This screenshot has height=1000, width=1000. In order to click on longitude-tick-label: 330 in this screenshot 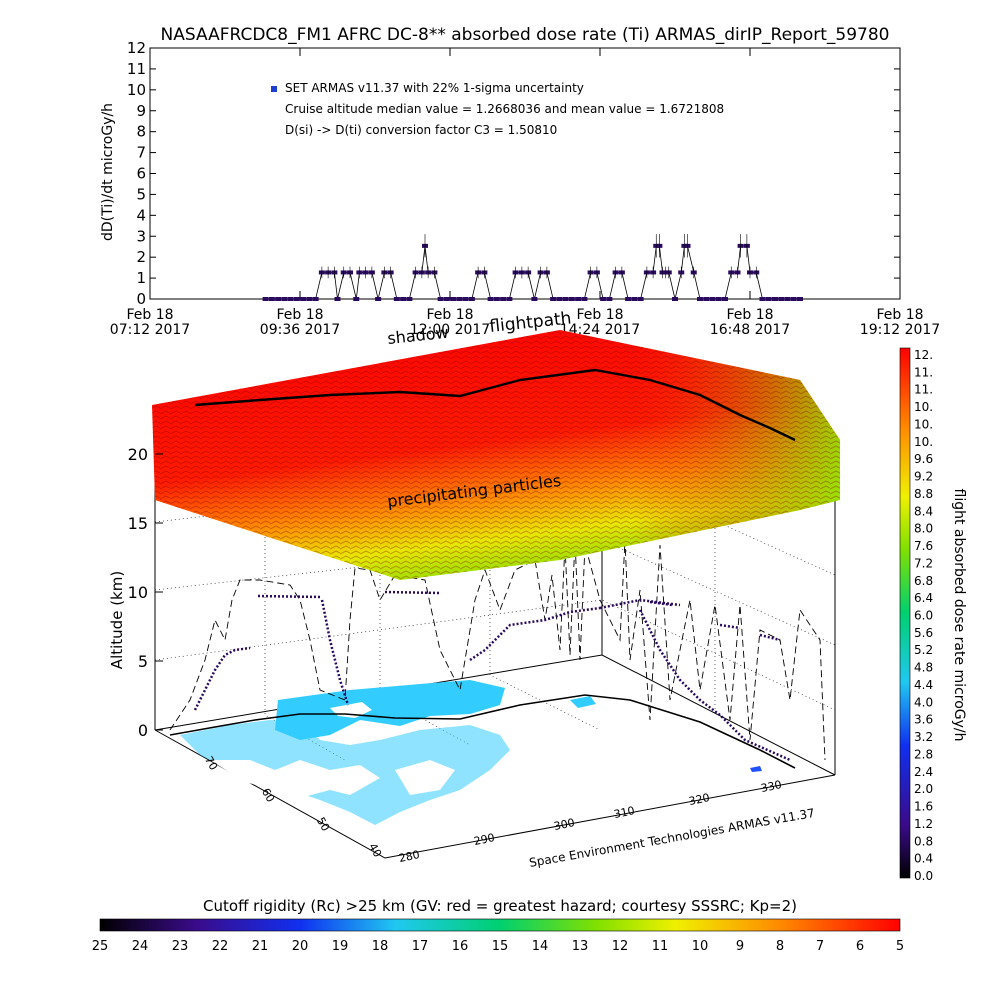, I will do `click(771, 786)`.